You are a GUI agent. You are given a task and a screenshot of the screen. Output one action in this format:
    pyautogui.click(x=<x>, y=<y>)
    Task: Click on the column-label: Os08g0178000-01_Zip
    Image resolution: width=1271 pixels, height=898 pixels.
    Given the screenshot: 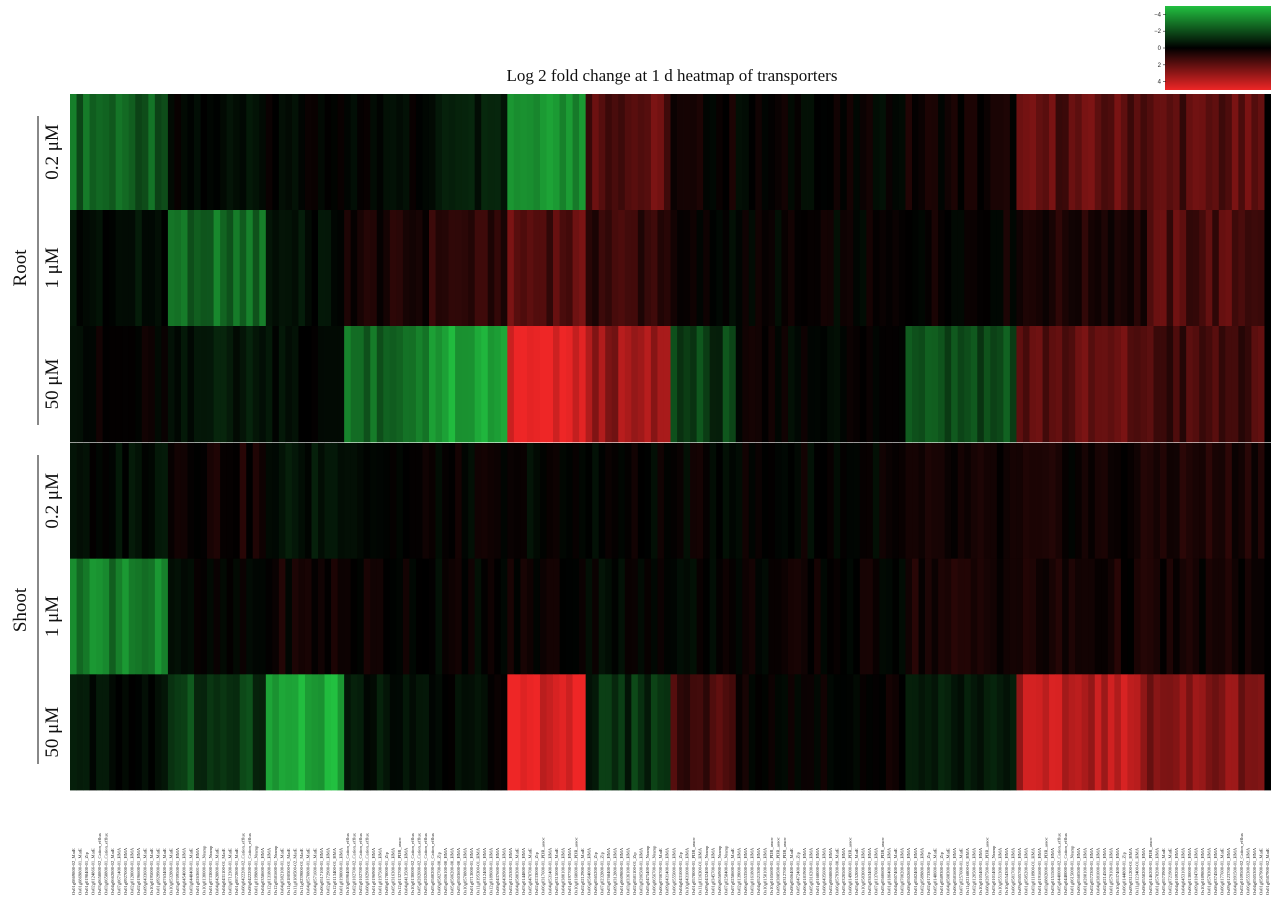 What is the action you would take?
    pyautogui.click(x=386, y=873)
    